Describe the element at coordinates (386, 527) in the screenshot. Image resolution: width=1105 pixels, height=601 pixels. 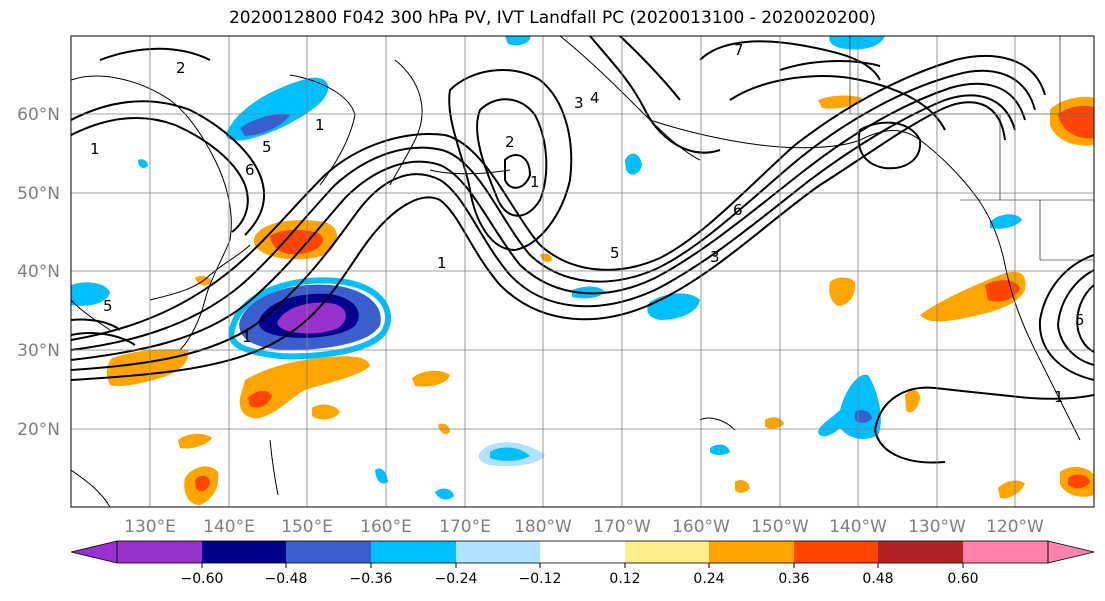
I see `lon-label: 160°E` at that location.